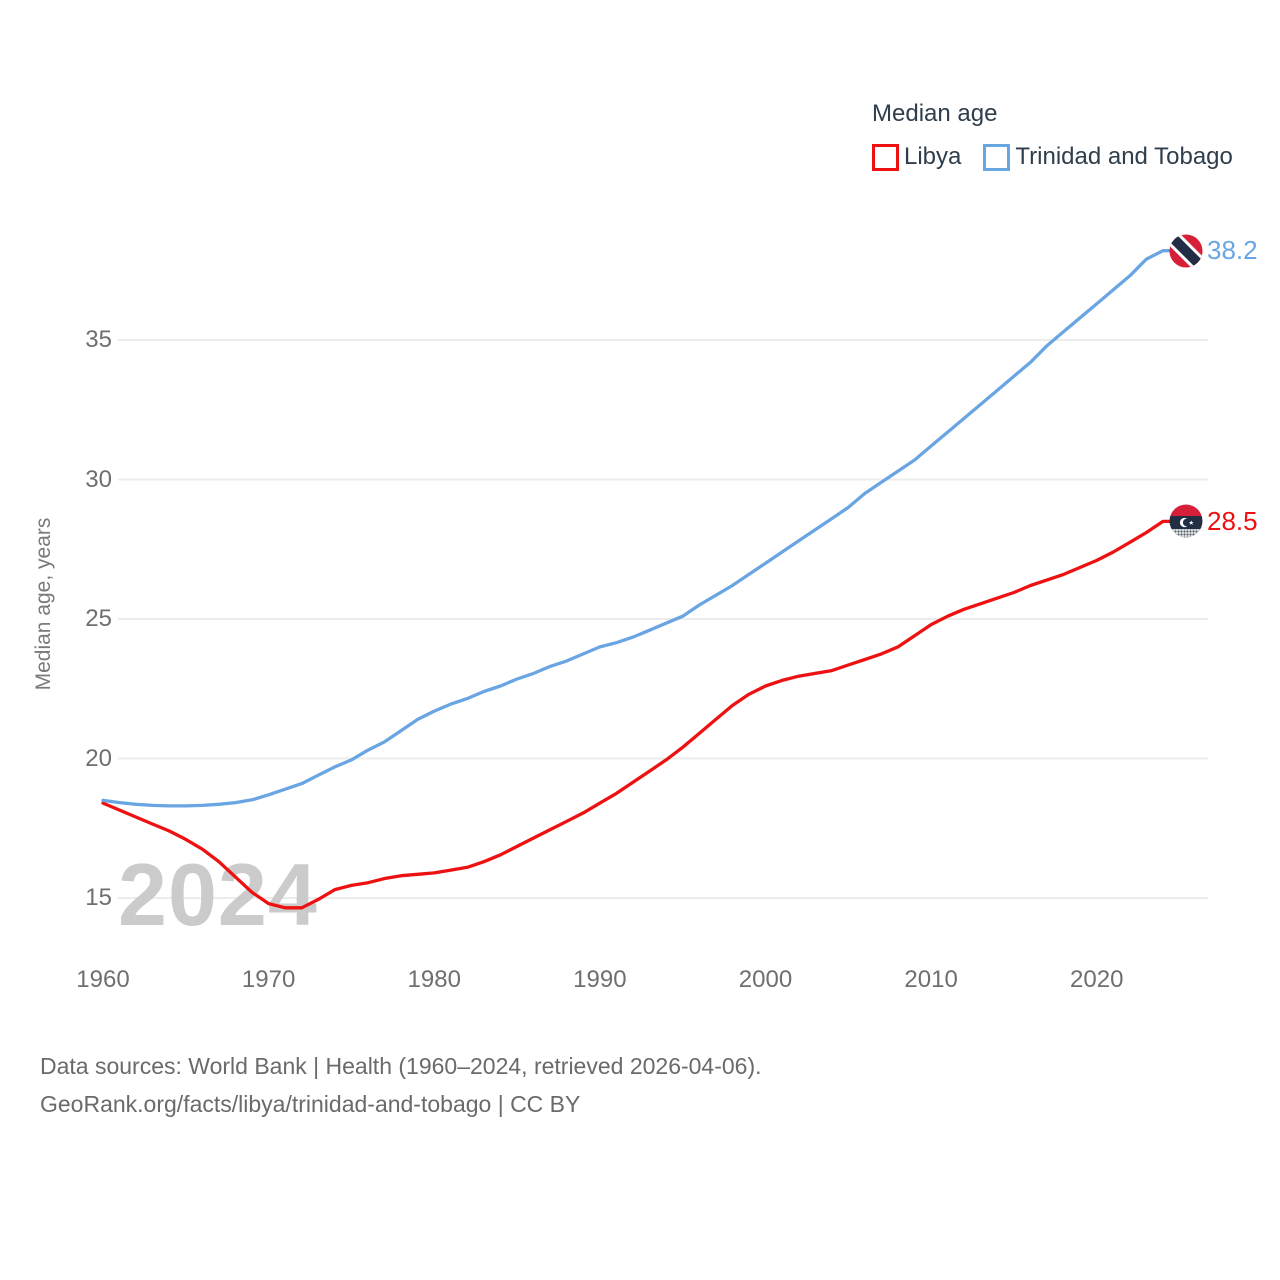 The image size is (1280, 1280). What do you see at coordinates (98, 479) in the screenshot?
I see `y-tick-label: 30` at bounding box center [98, 479].